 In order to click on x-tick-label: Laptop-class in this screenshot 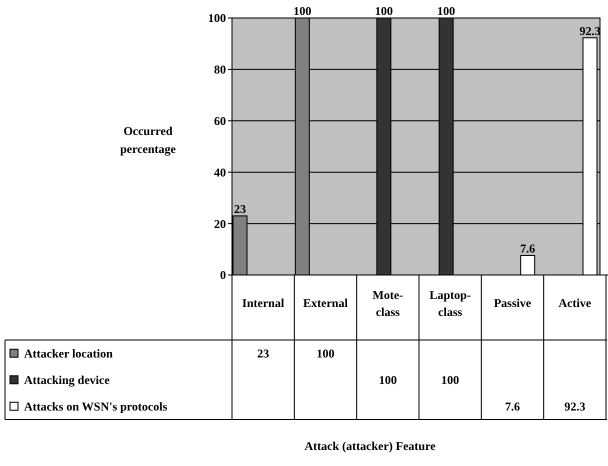, I will do `click(450, 303)`.